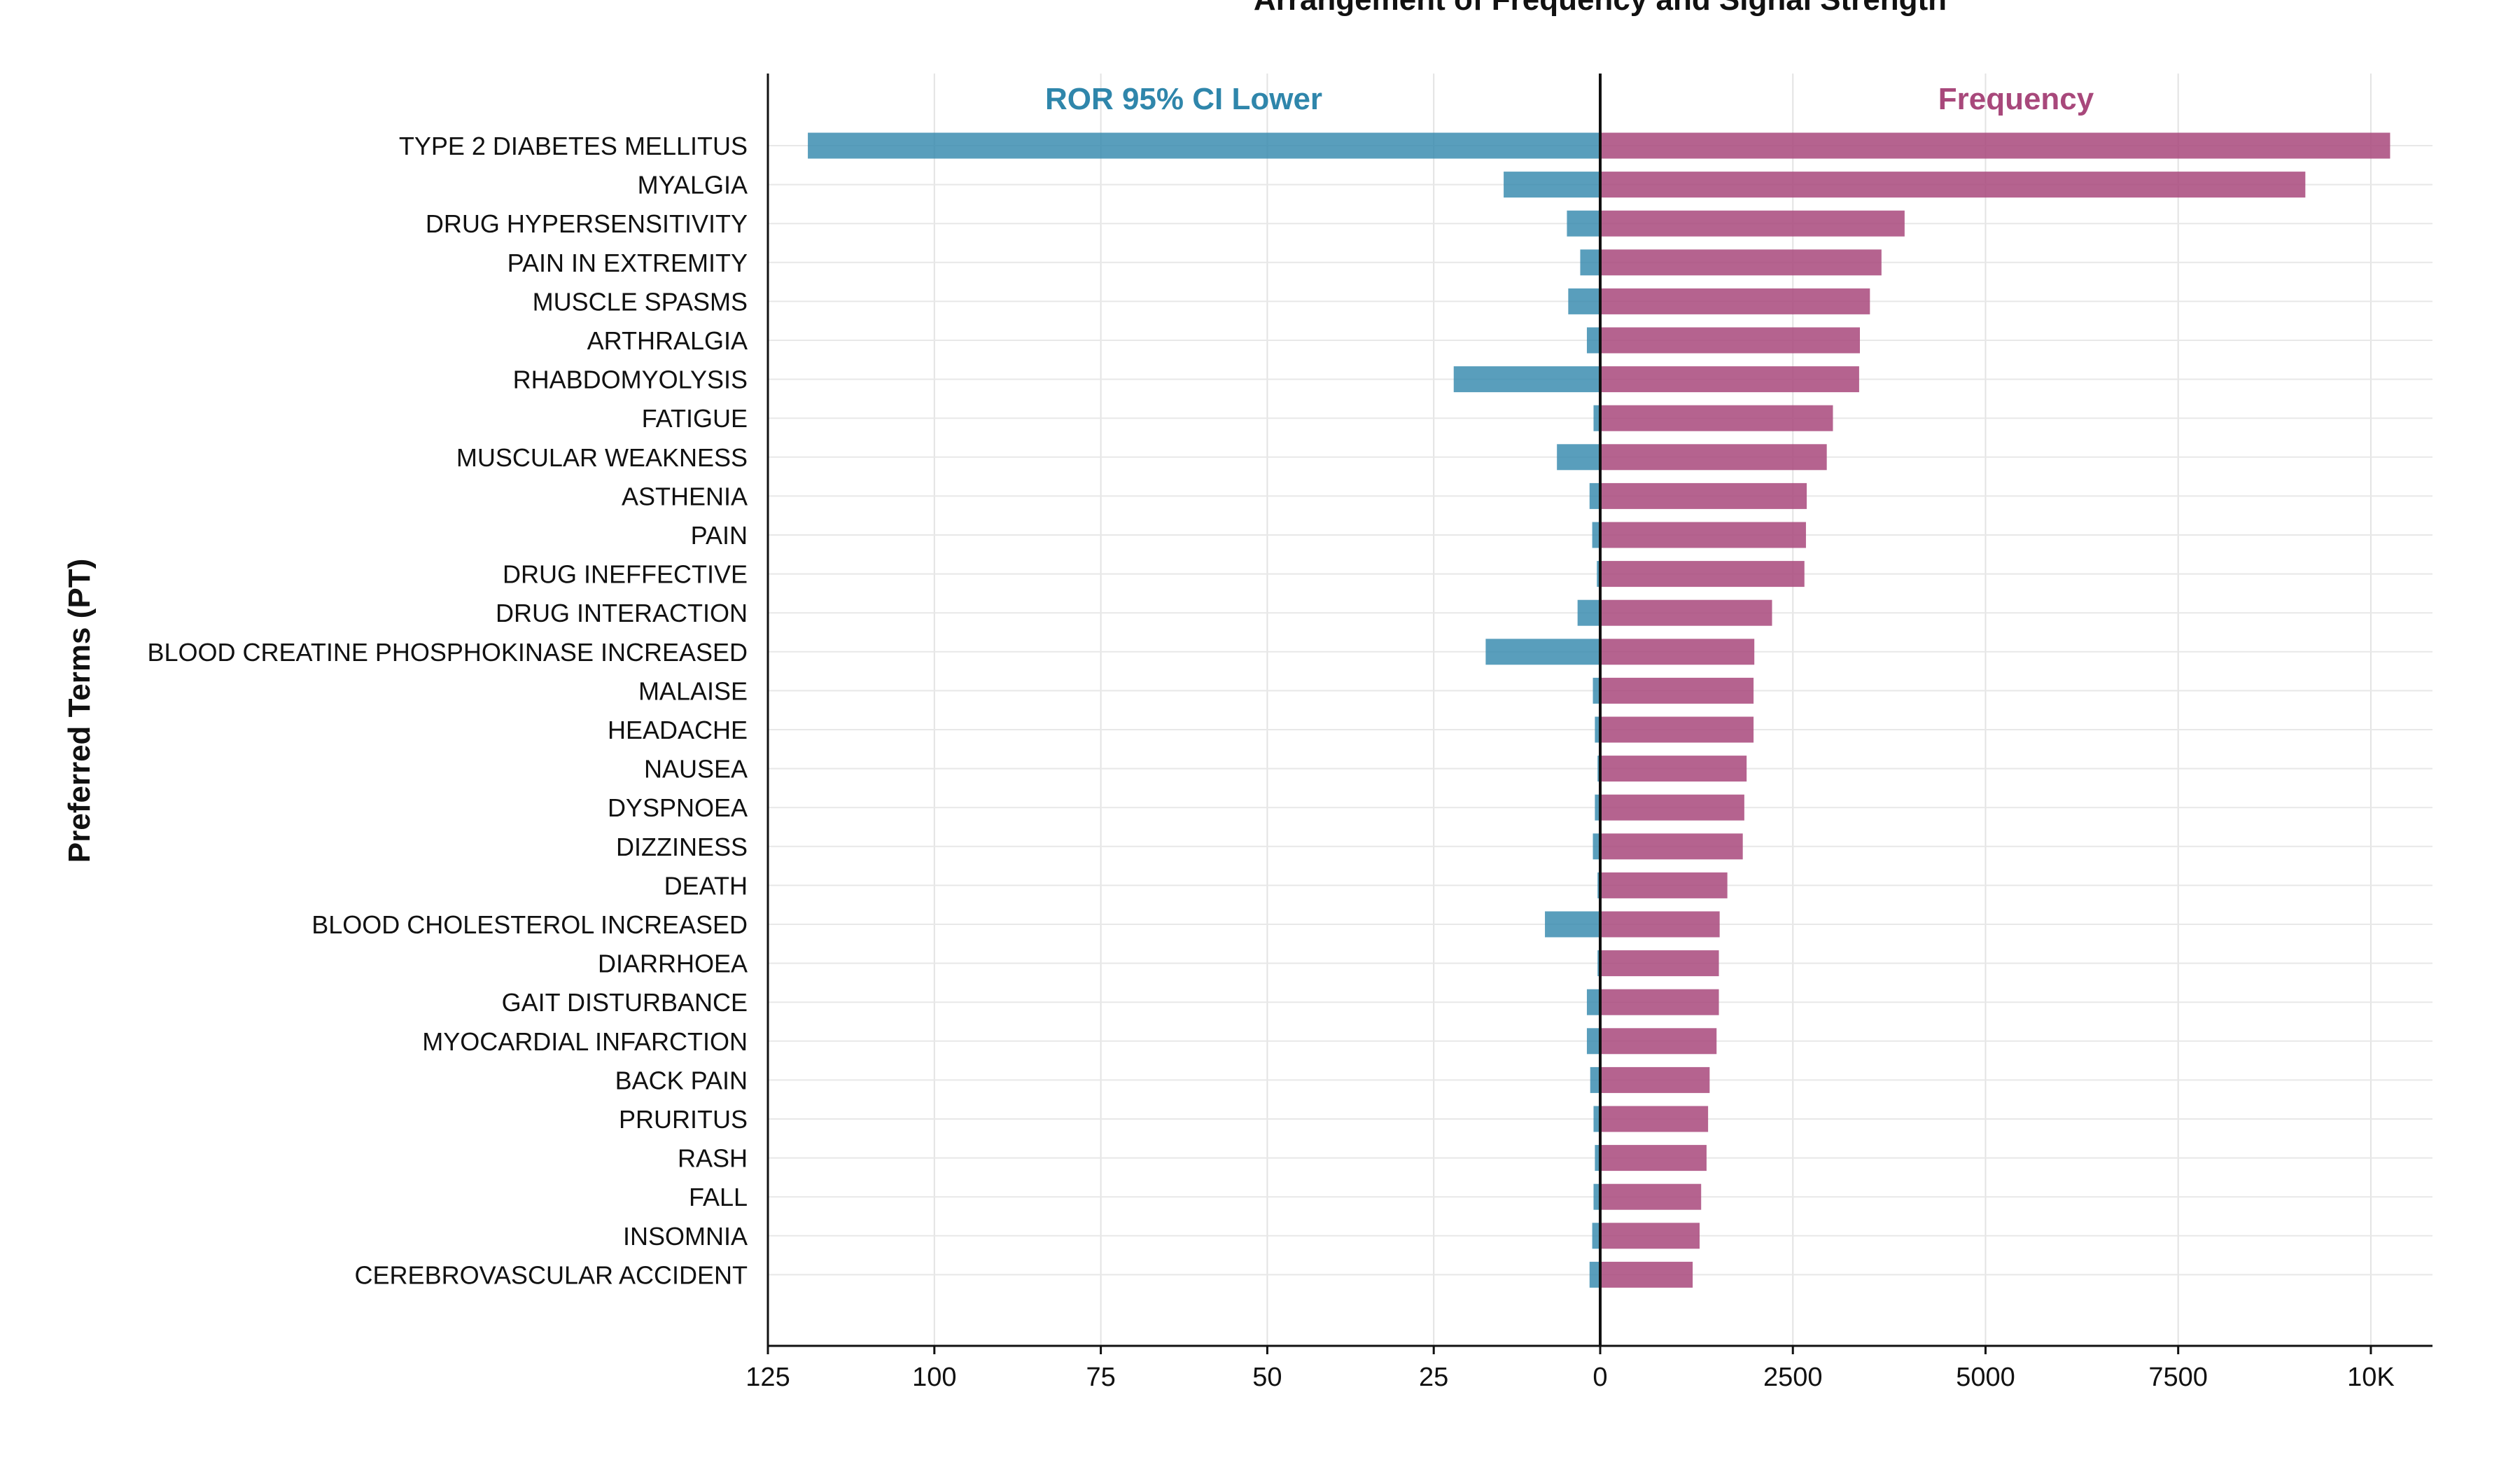  What do you see at coordinates (1433, 1377) in the screenshot?
I see `x-tick-label: 25` at bounding box center [1433, 1377].